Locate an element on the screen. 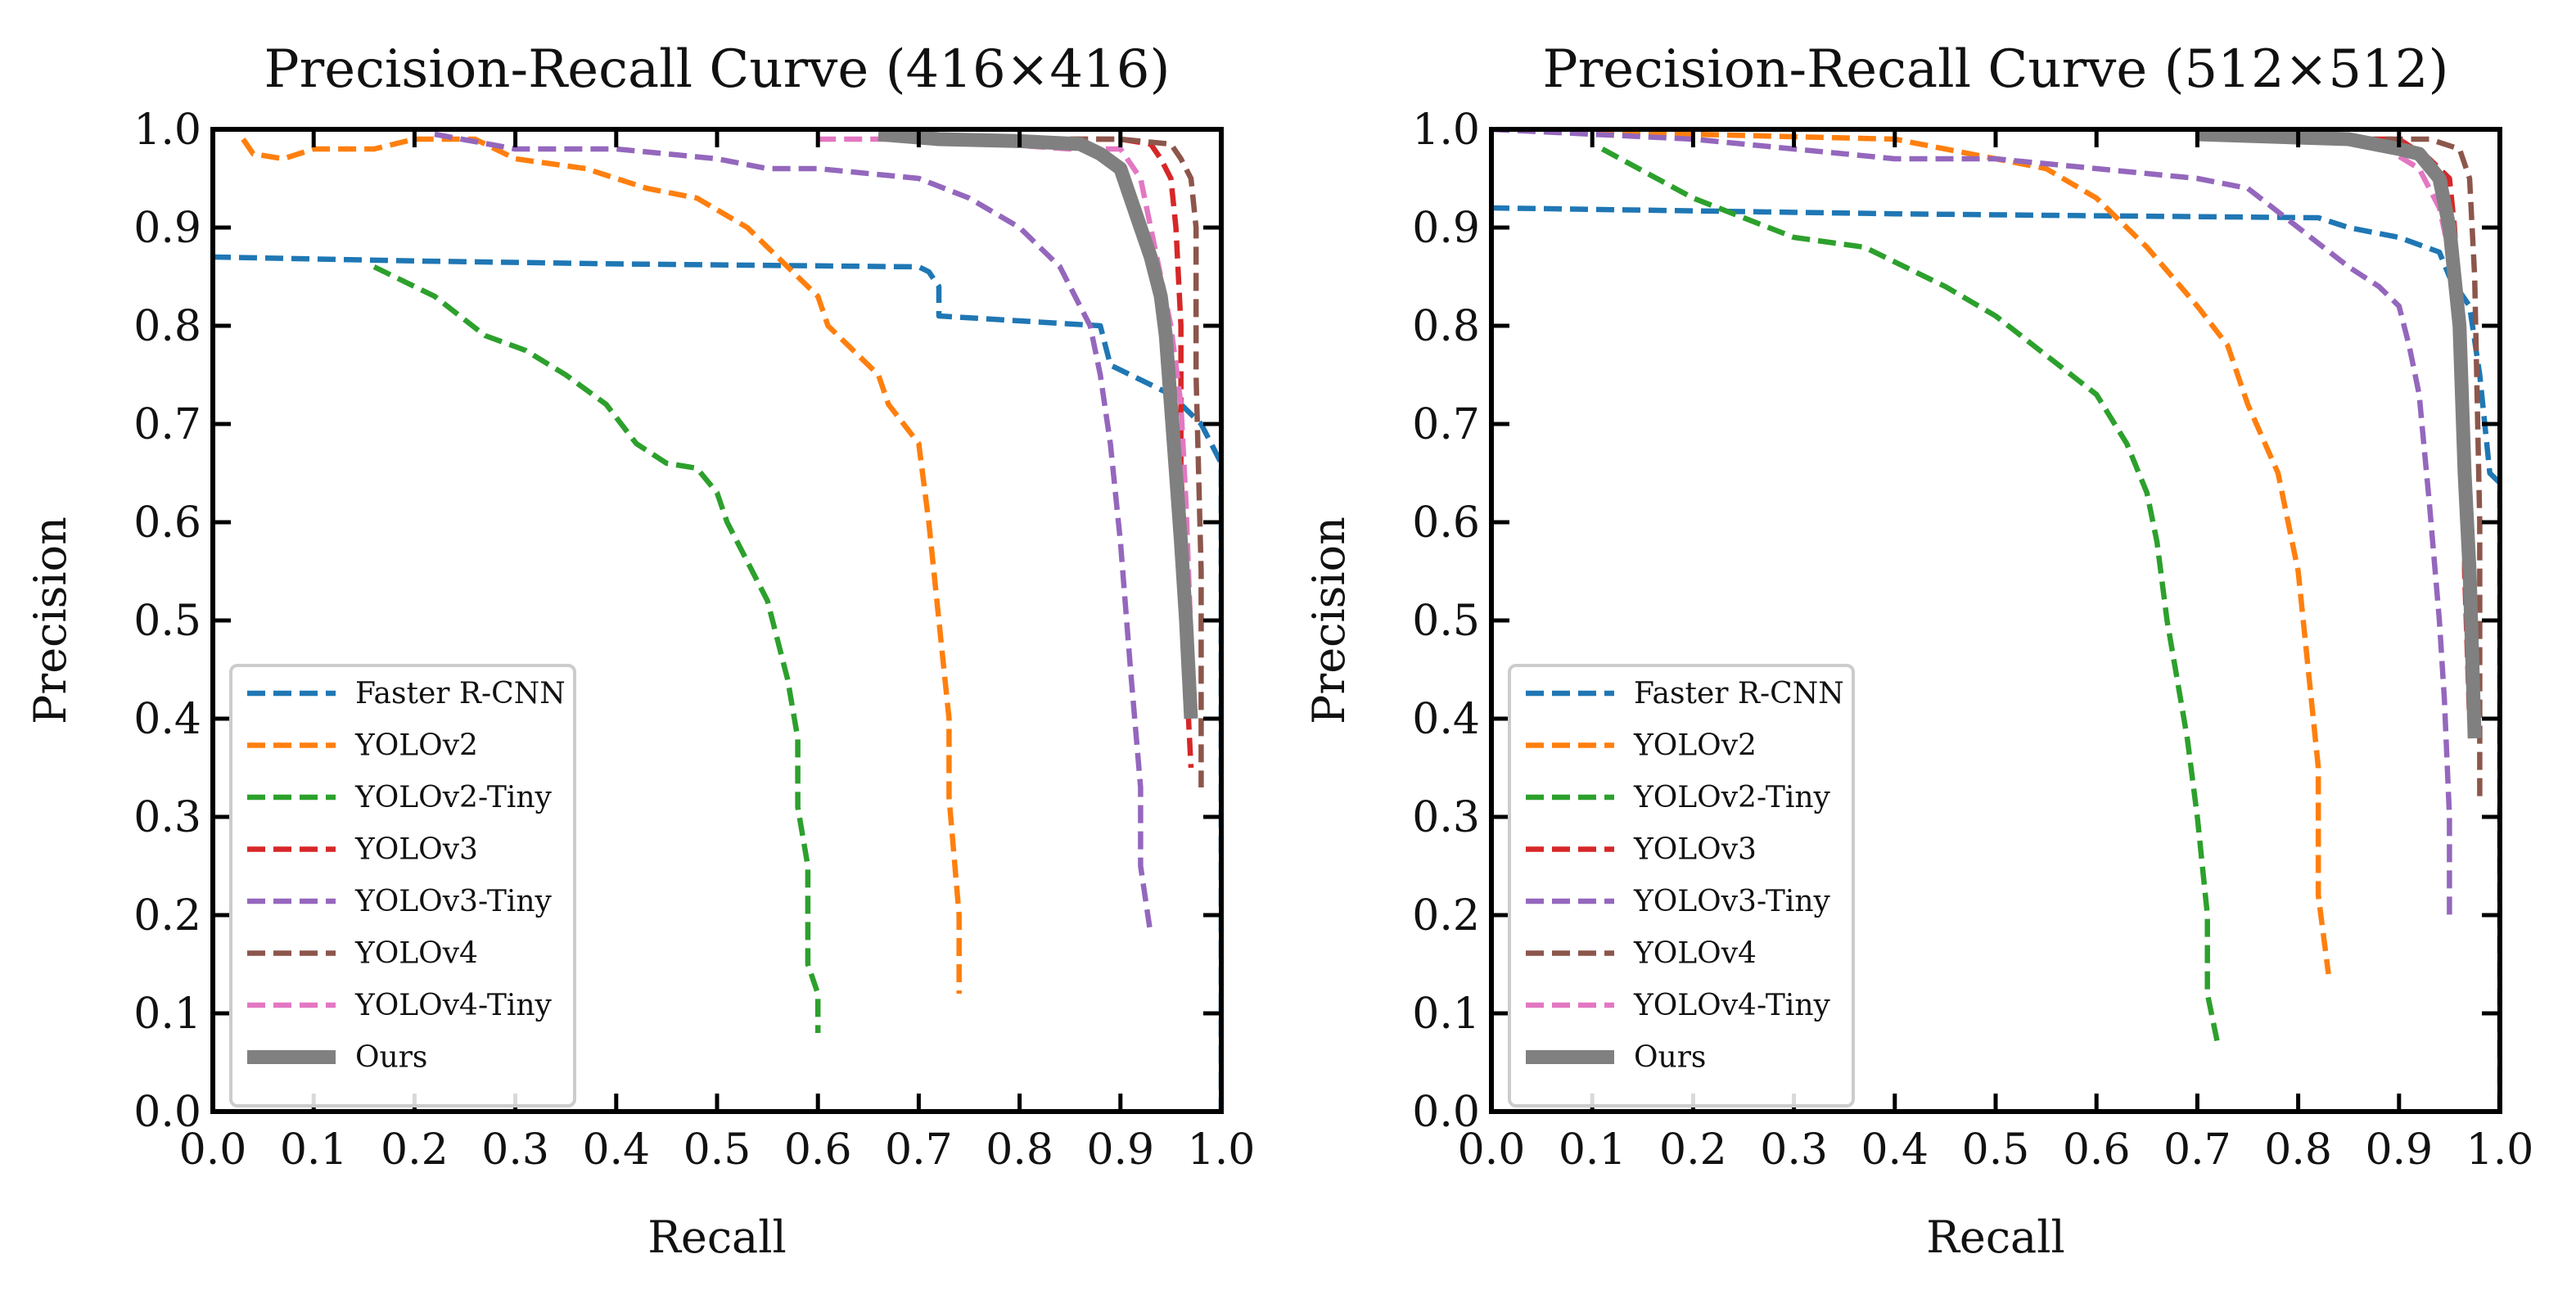 The image size is (2576, 1290). chart-title: Precision-Recall Curve (416×416) is located at coordinates (717, 69).